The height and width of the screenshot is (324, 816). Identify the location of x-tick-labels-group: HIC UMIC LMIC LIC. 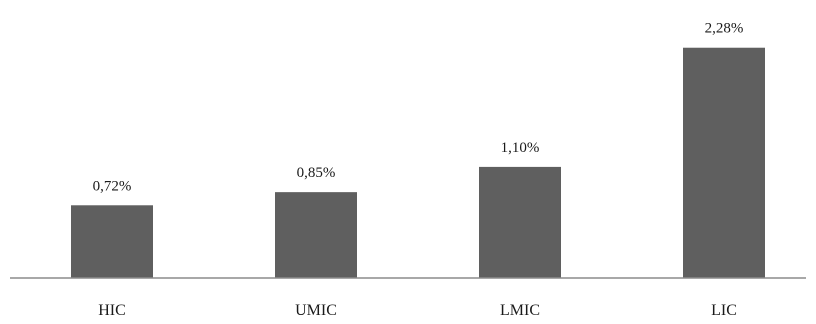
(417, 310).